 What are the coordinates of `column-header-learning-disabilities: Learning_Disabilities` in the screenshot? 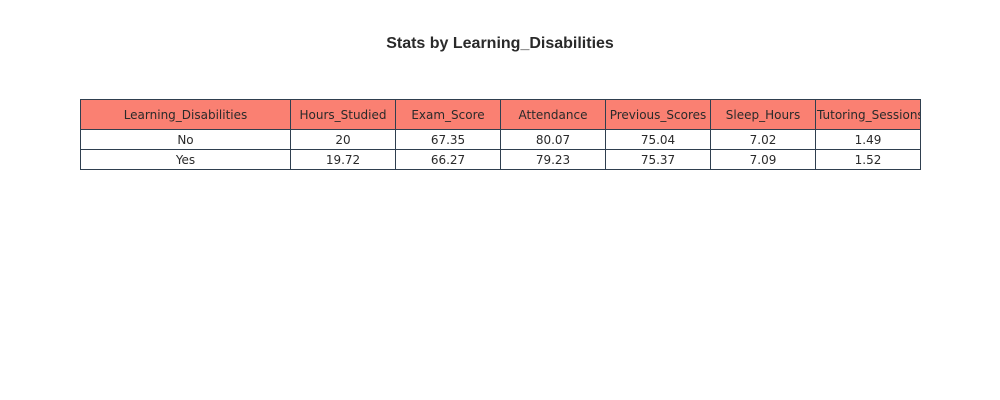 It's located at (185, 114).